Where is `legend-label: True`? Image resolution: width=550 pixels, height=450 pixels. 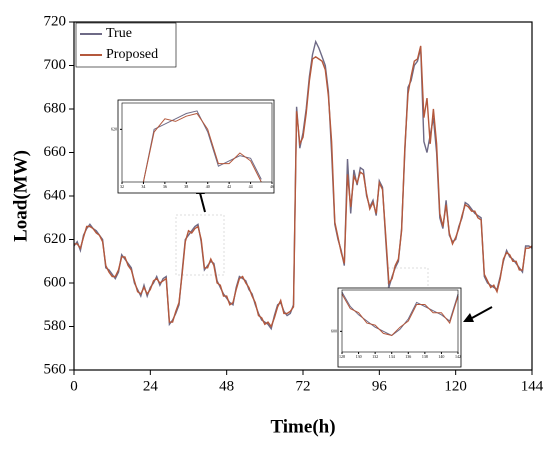 legend-label: True is located at coordinates (119, 33).